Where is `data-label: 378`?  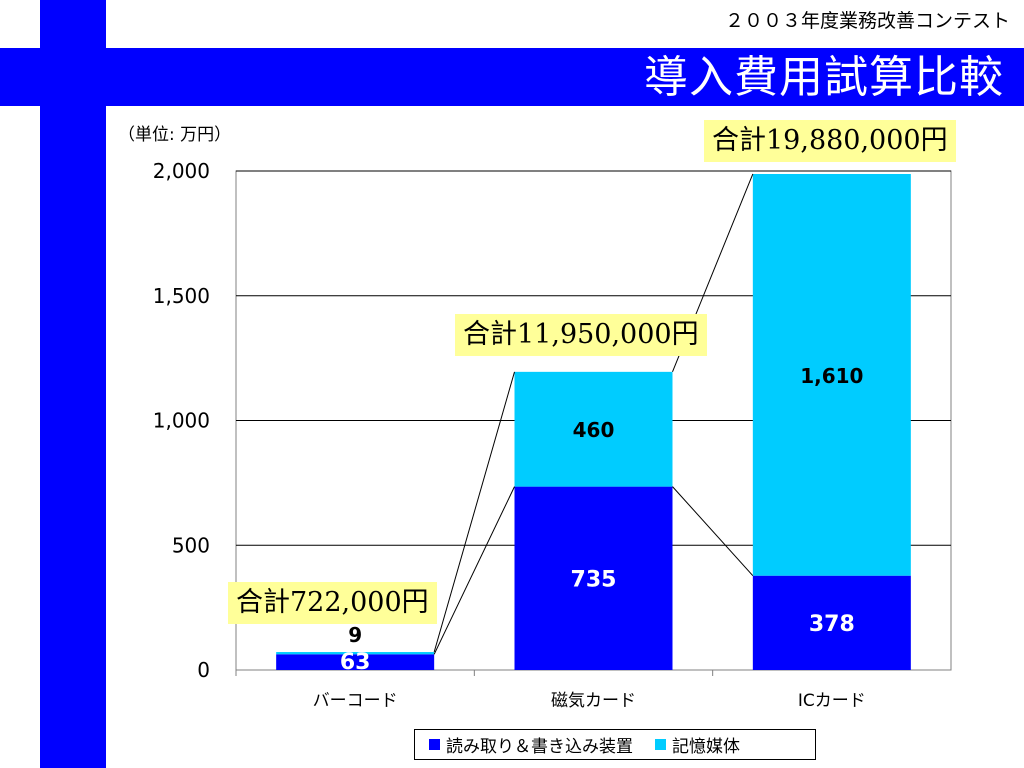 data-label: 378 is located at coordinates (832, 624).